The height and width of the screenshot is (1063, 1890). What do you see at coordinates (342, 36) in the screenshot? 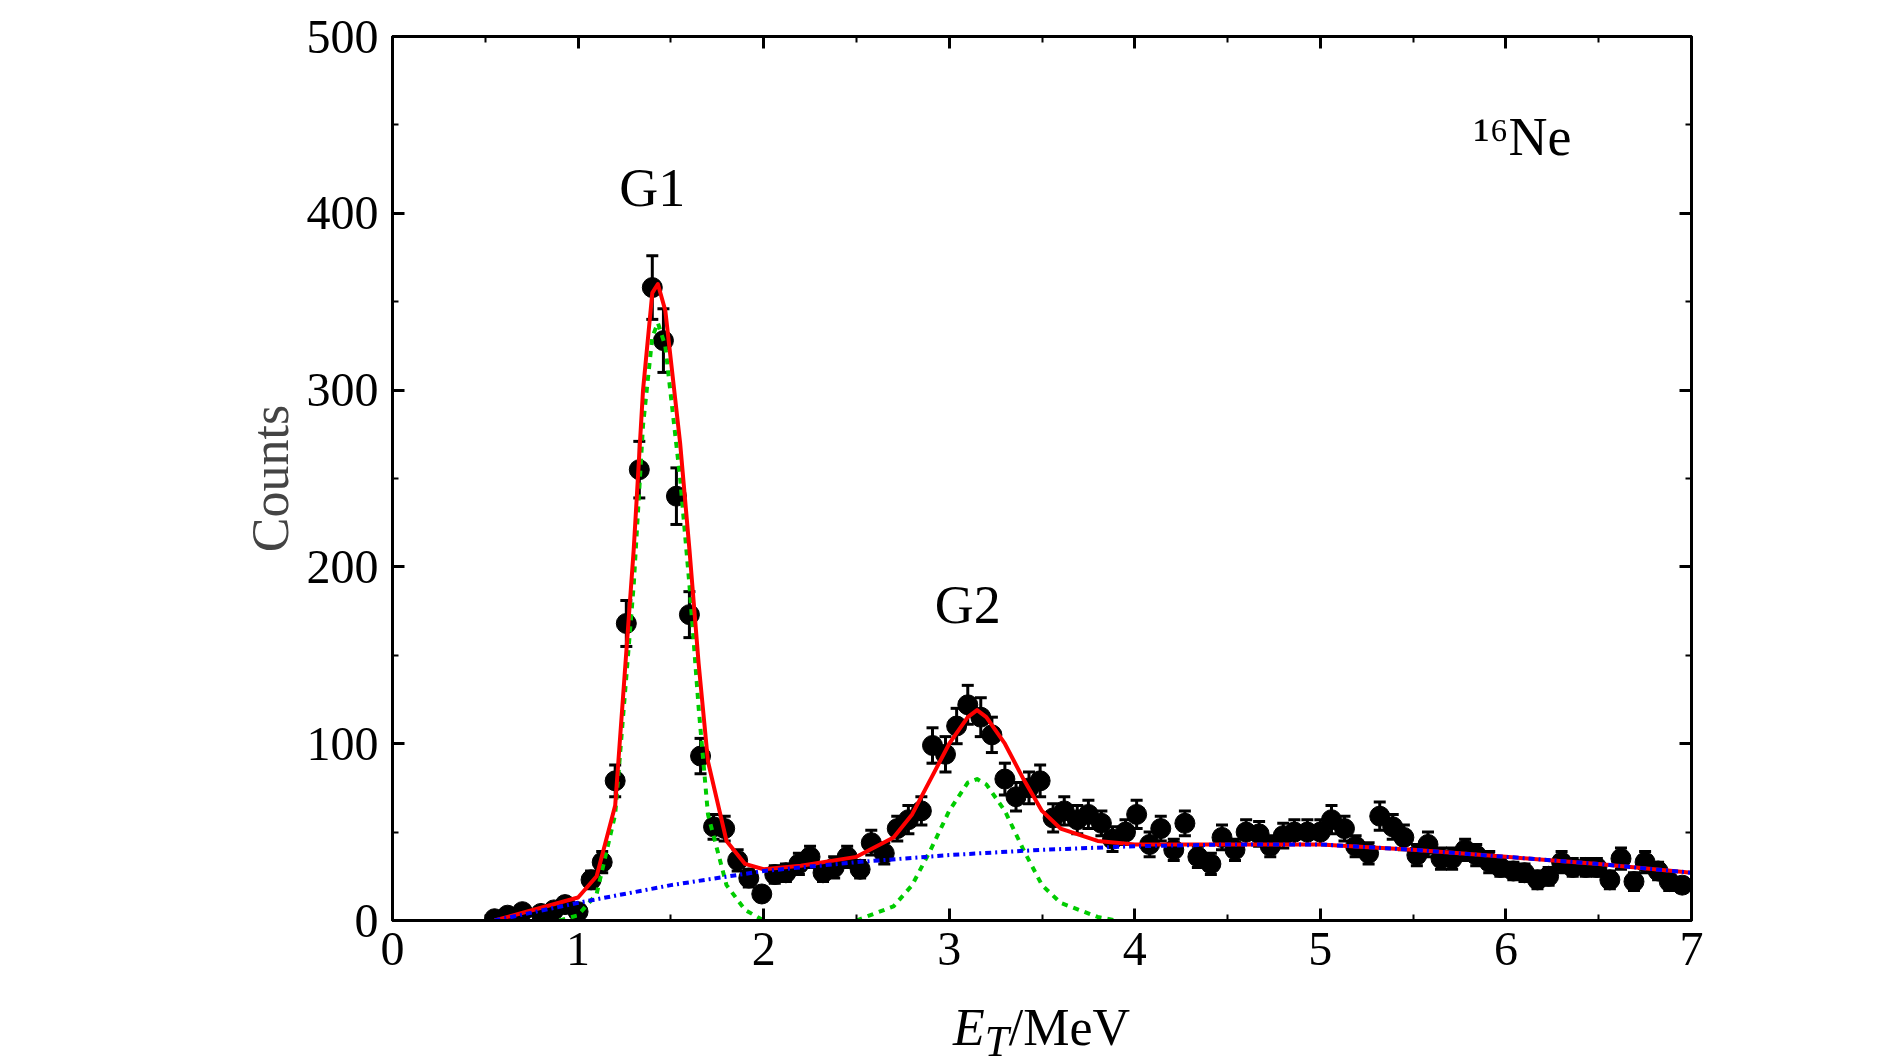
I see `y-tick-label: 500` at bounding box center [342, 36].